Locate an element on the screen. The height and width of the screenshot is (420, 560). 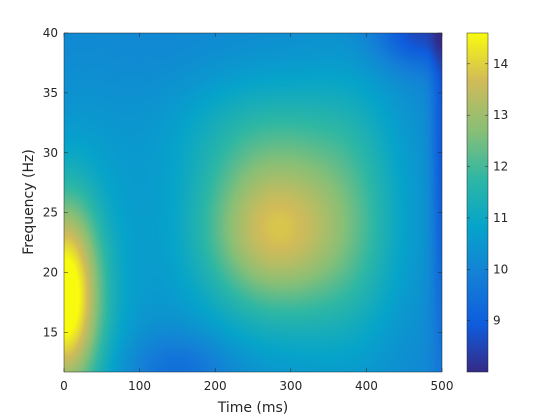
y-tick-label: 40 is located at coordinates (50, 33).